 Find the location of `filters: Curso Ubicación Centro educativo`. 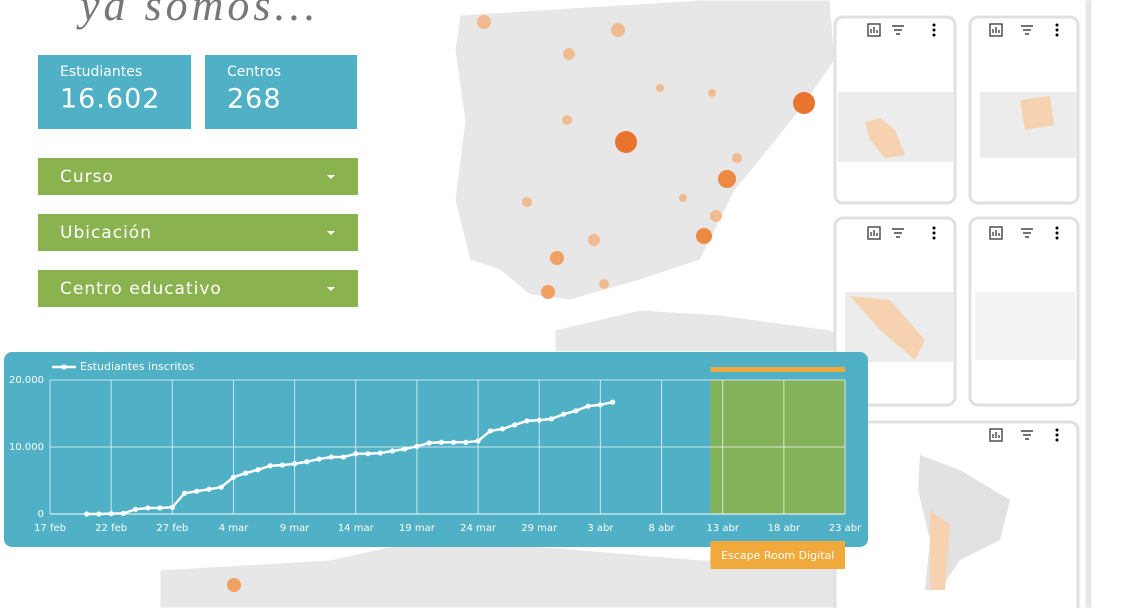

filters: Curso Ubicación Centro educativo is located at coordinates (198, 232).